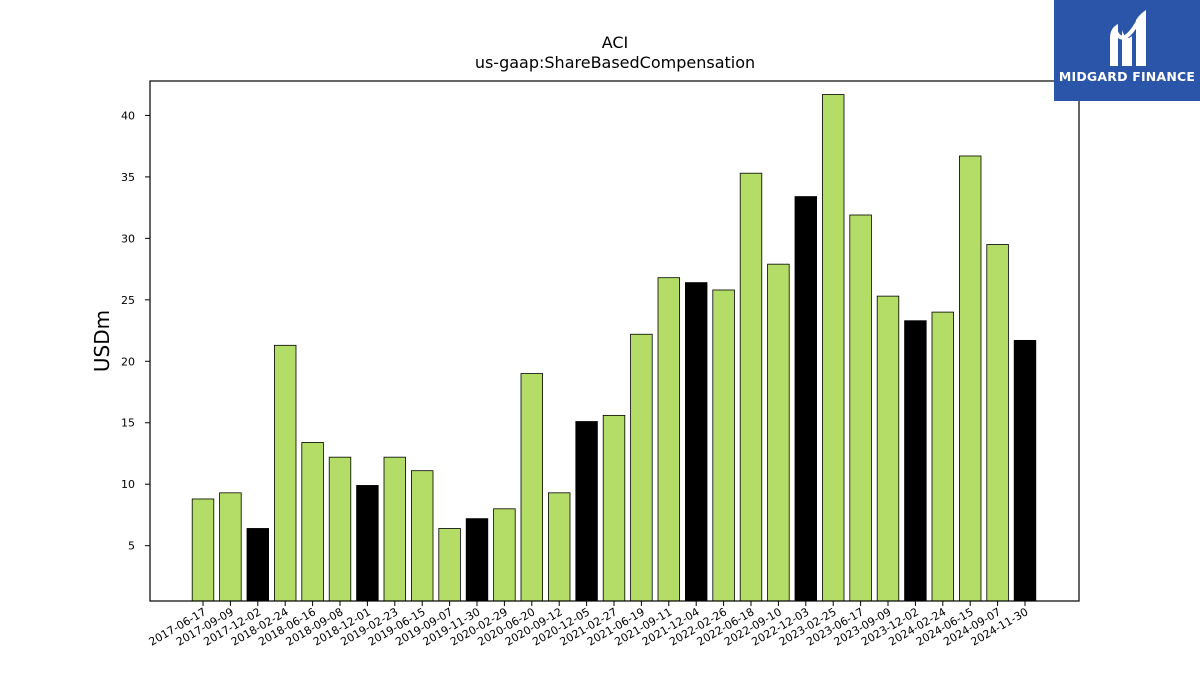 The height and width of the screenshot is (675, 1200). What do you see at coordinates (615, 42) in the screenshot?
I see `chart-title: ACI` at bounding box center [615, 42].